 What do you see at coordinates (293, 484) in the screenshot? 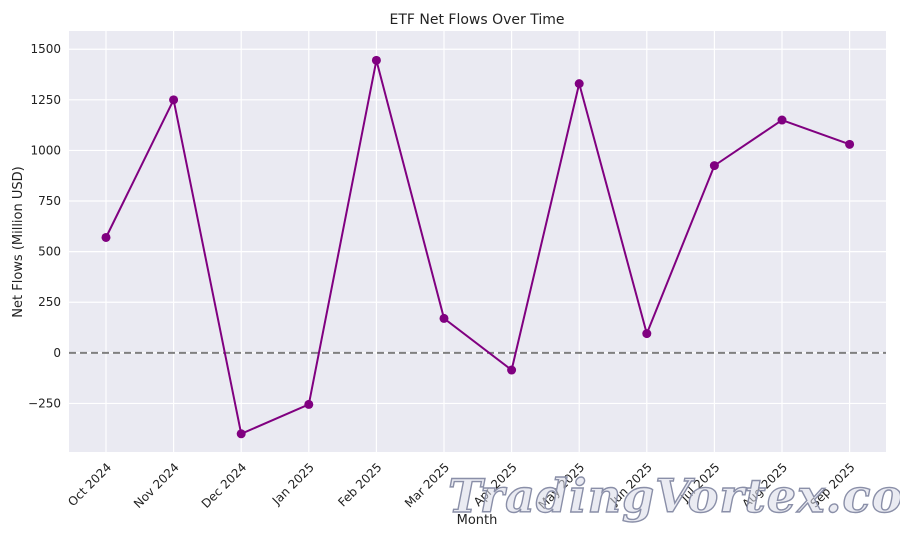
I see `x-tick-label: Jan 2025` at bounding box center [293, 484].